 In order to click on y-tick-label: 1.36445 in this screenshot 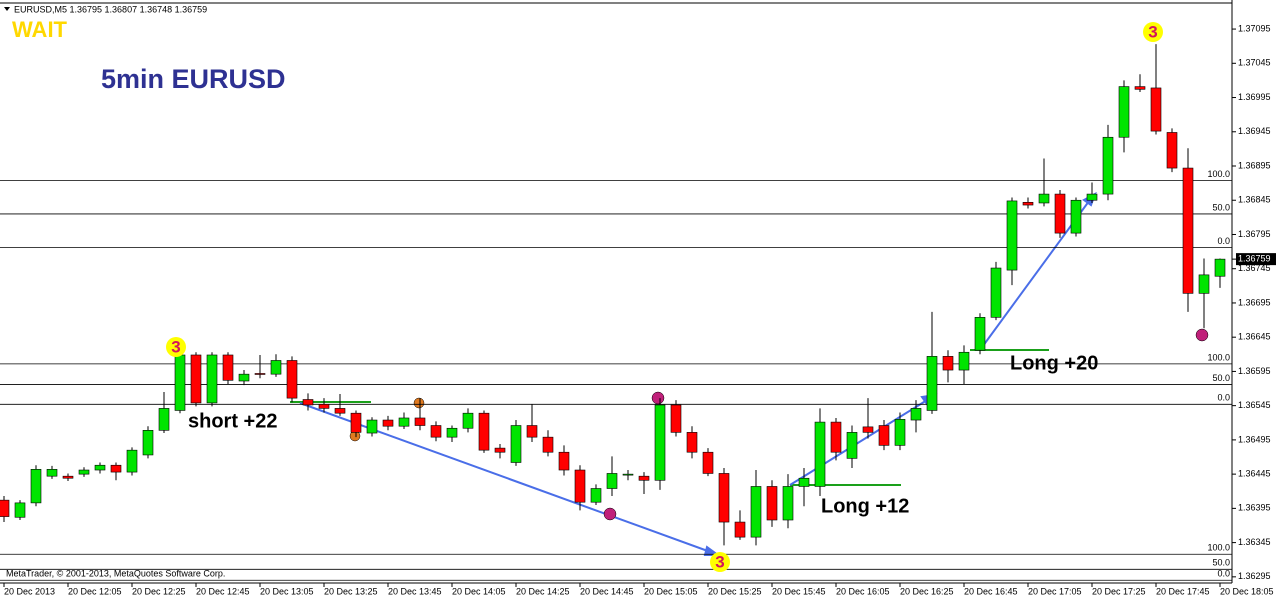, I will do `click(1254, 474)`.